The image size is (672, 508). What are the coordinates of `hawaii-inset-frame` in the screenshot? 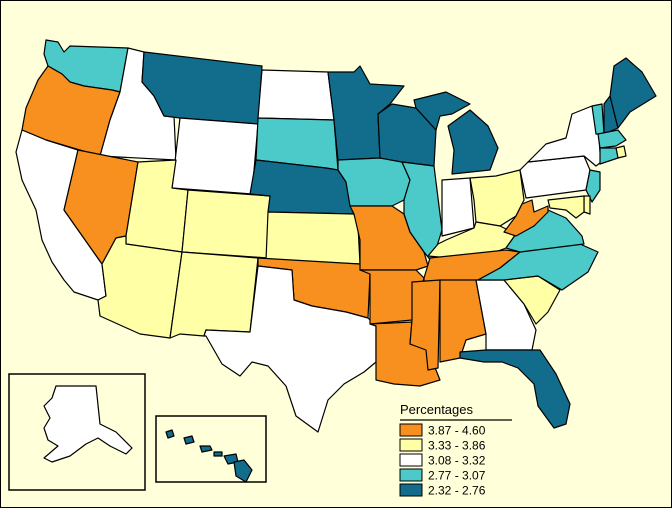 It's located at (211, 449).